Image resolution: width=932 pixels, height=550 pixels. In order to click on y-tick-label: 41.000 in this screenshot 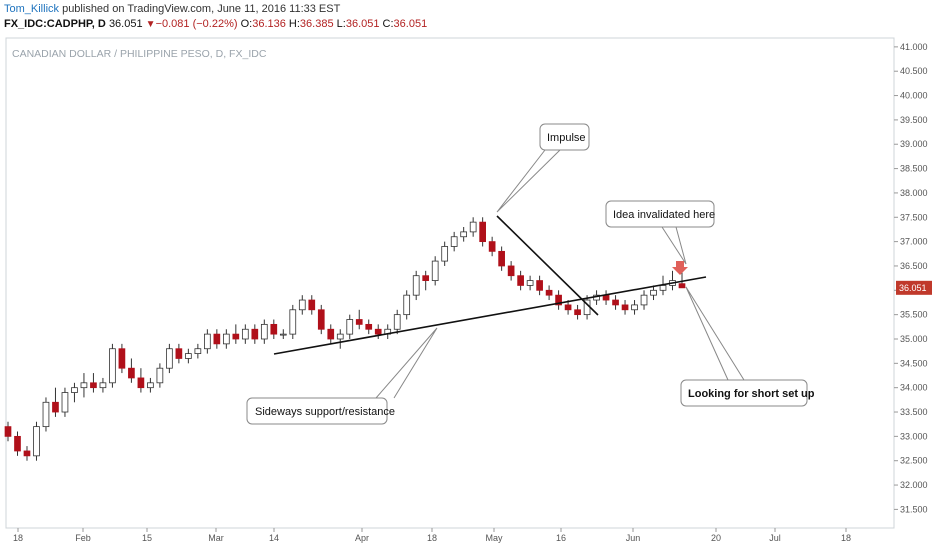, I will do `click(914, 47)`.